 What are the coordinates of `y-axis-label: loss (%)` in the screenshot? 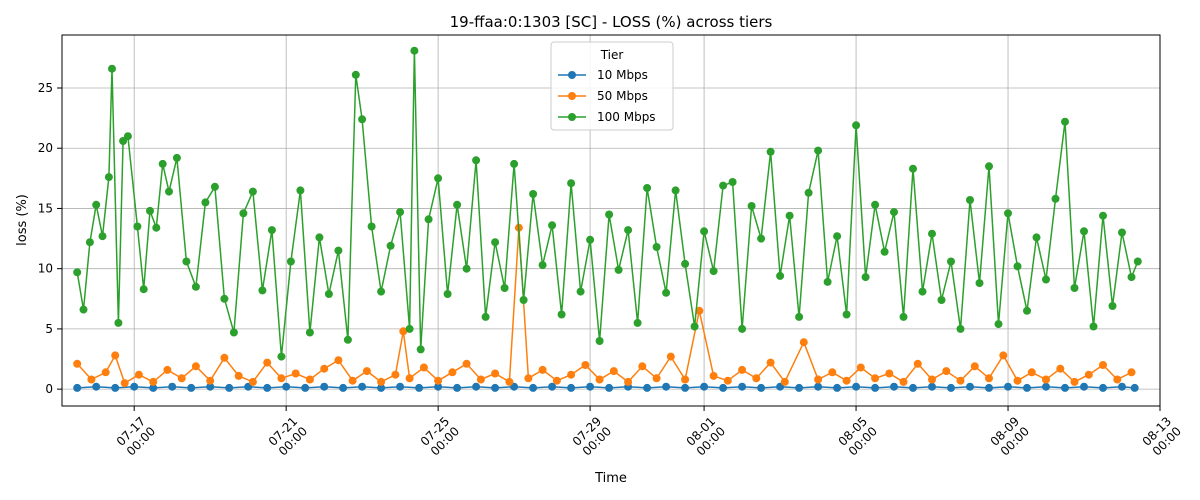 It's located at (22, 220).